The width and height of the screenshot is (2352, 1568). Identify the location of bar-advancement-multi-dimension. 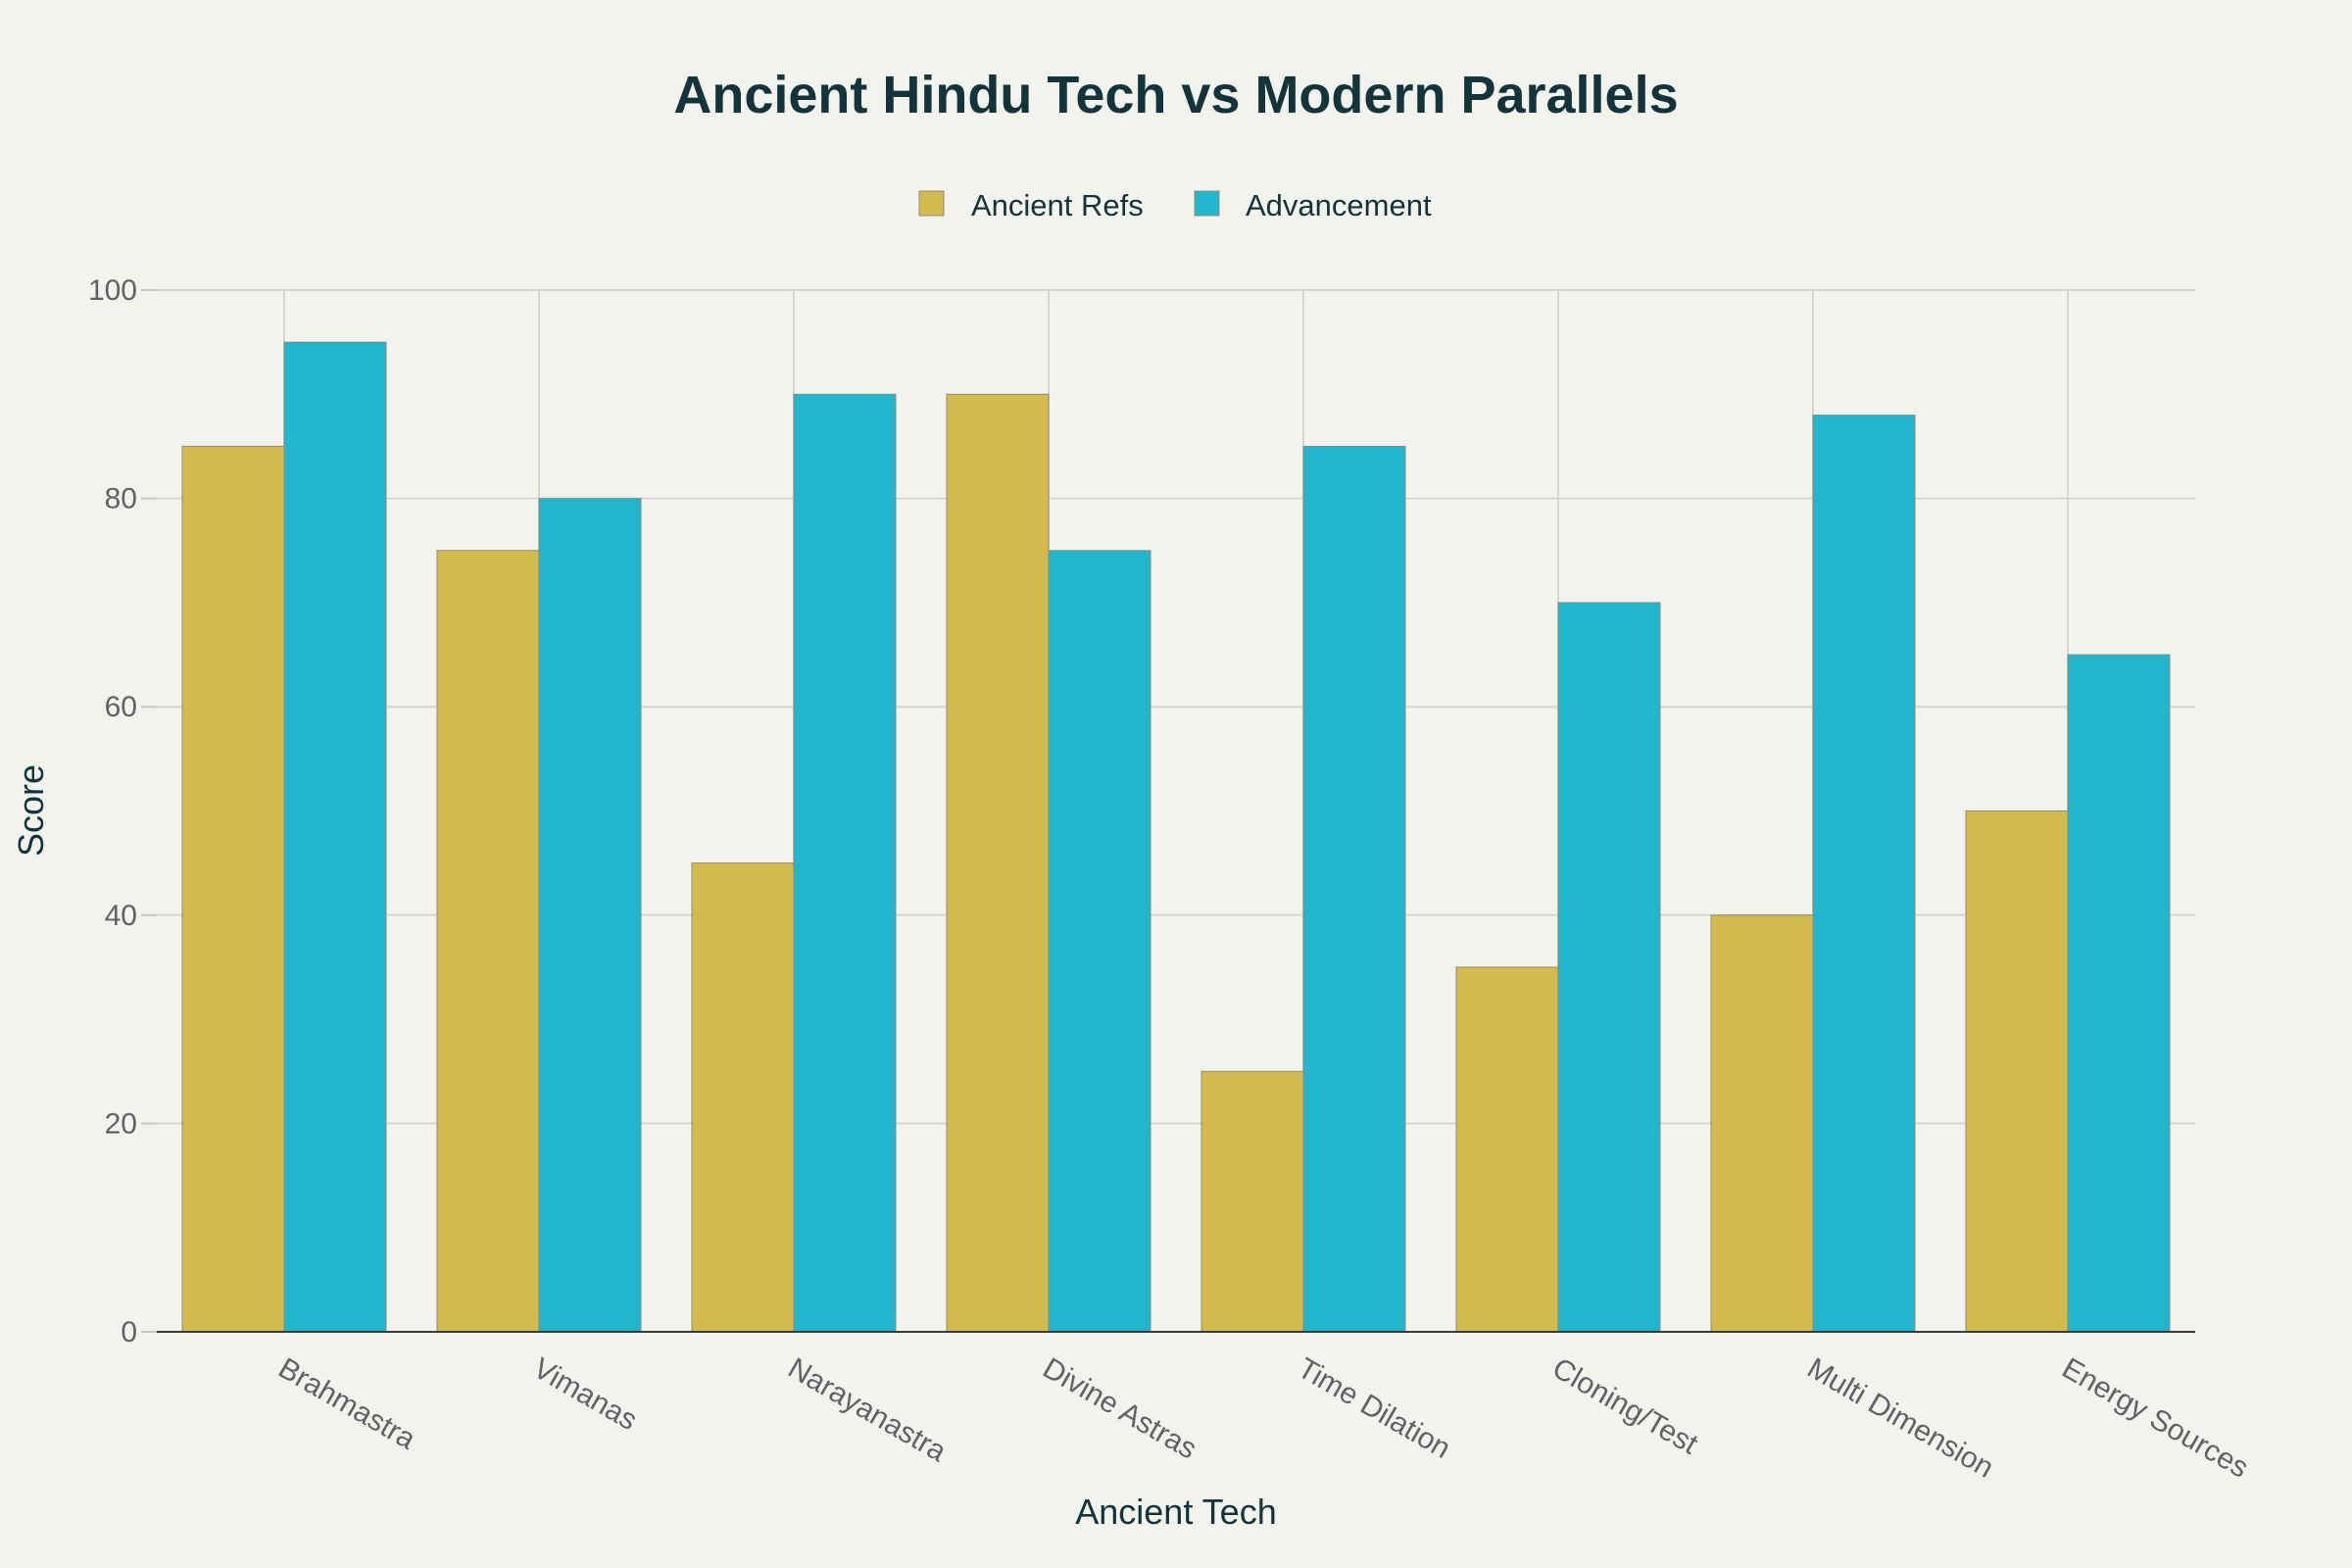
(1864, 874).